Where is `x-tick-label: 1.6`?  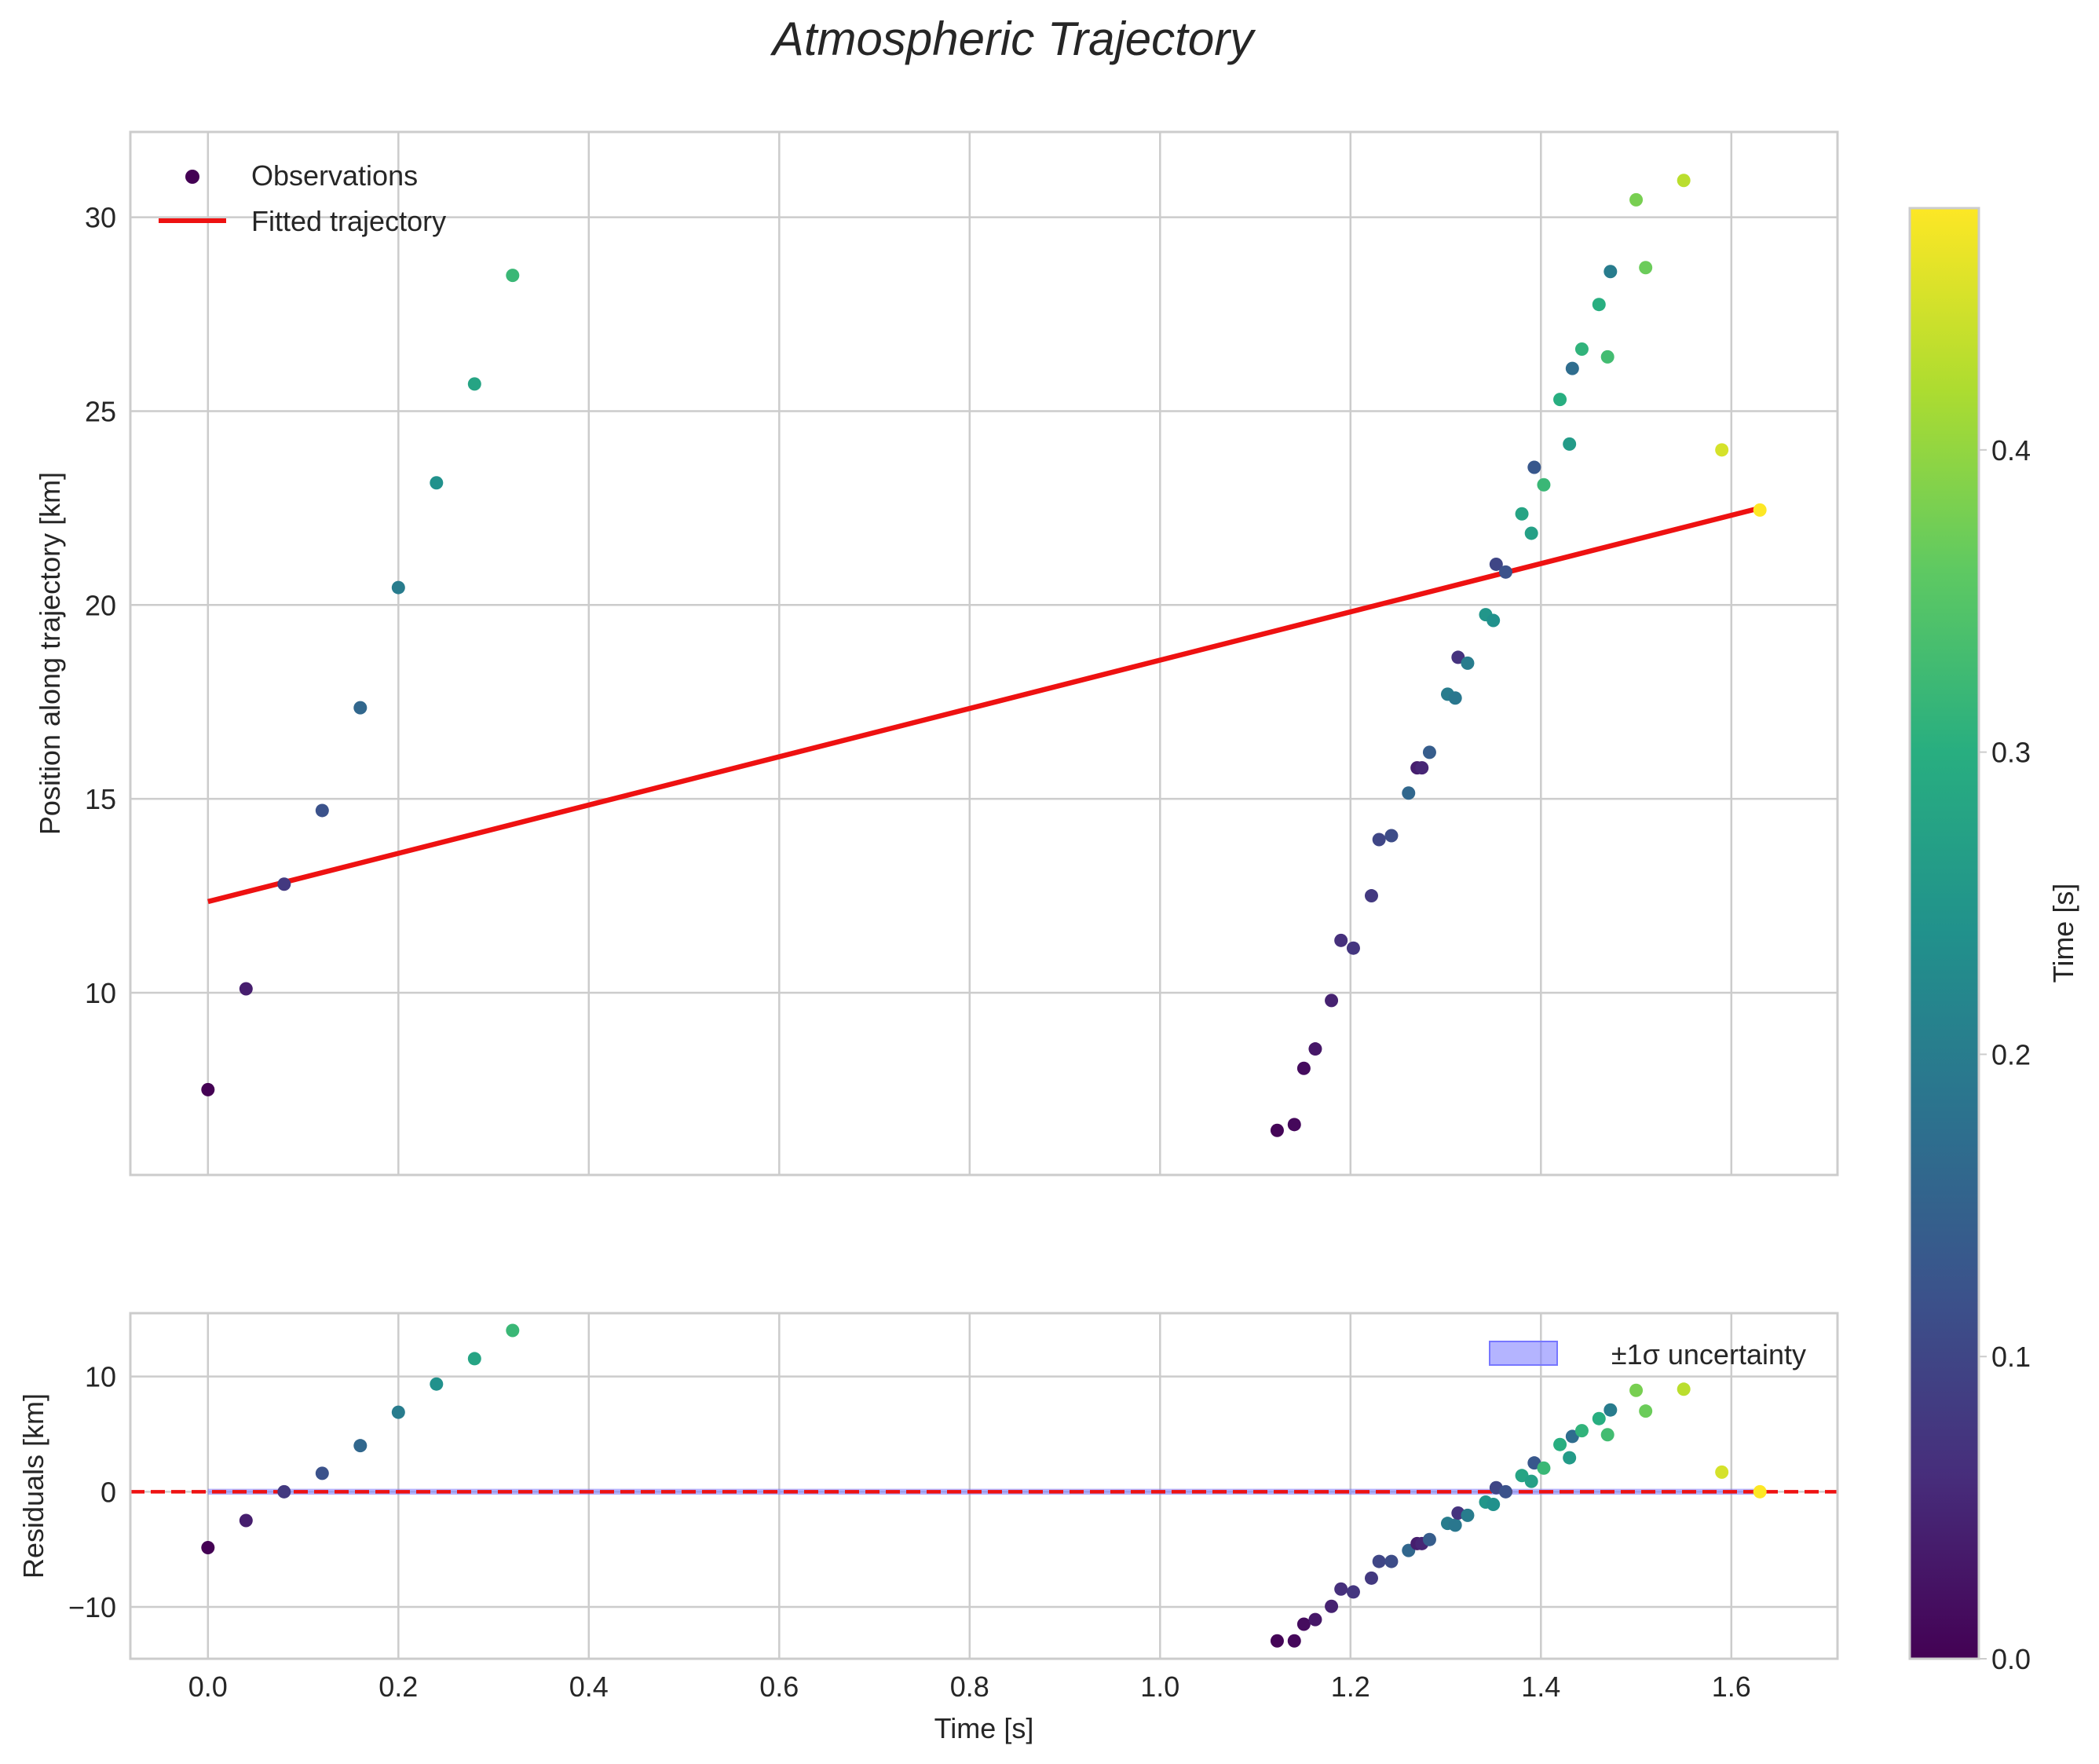 x-tick-label: 1.6 is located at coordinates (1731, 1687).